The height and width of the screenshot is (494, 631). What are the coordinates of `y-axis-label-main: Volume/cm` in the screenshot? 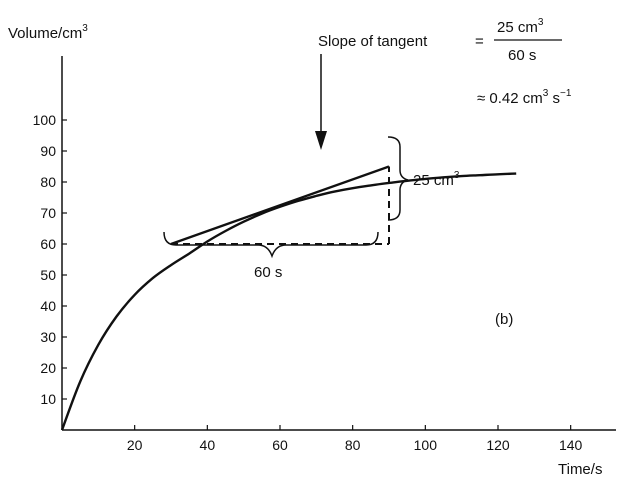 It's located at (45, 33).